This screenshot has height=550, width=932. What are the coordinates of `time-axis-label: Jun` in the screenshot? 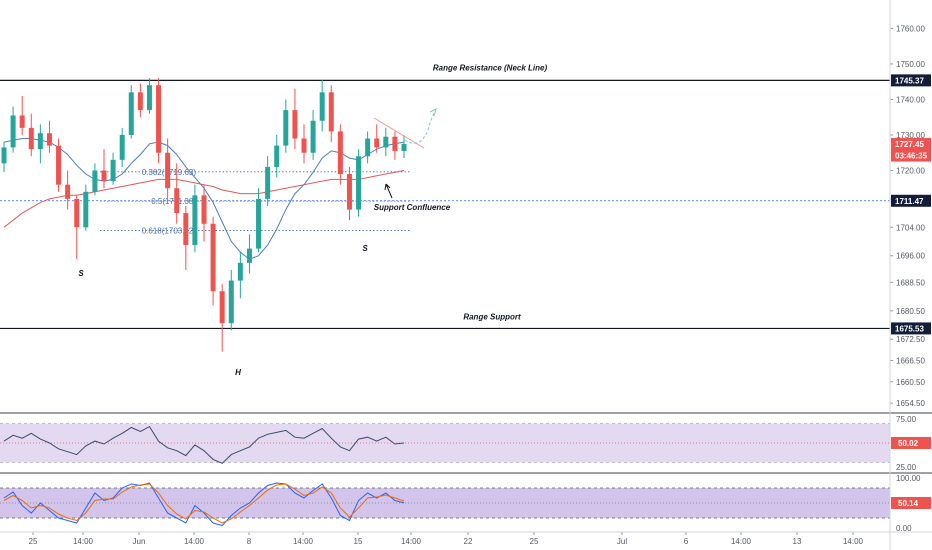 It's located at (139, 541).